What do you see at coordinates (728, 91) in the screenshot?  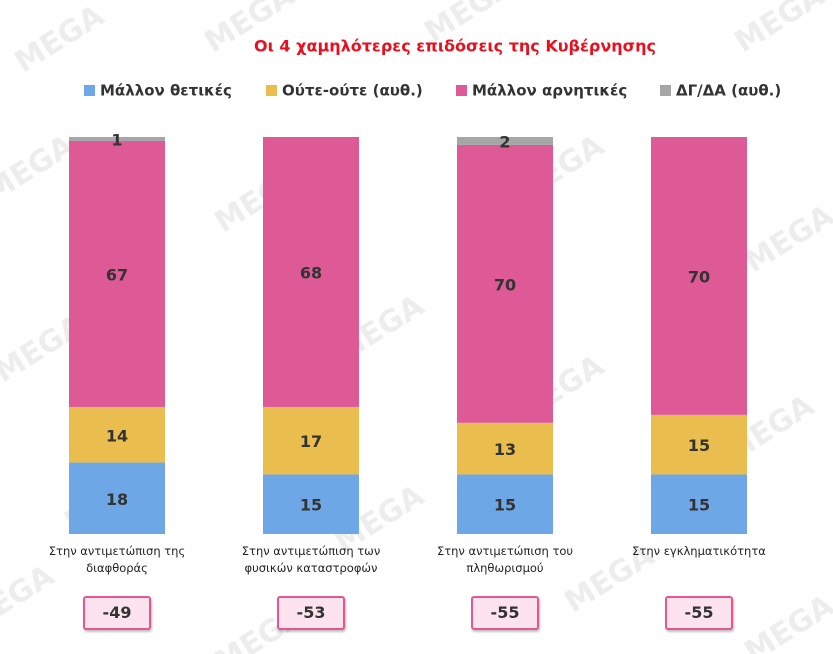 I see `legend-label: ΔΓ/ΔΑ (αυθ.)` at bounding box center [728, 91].